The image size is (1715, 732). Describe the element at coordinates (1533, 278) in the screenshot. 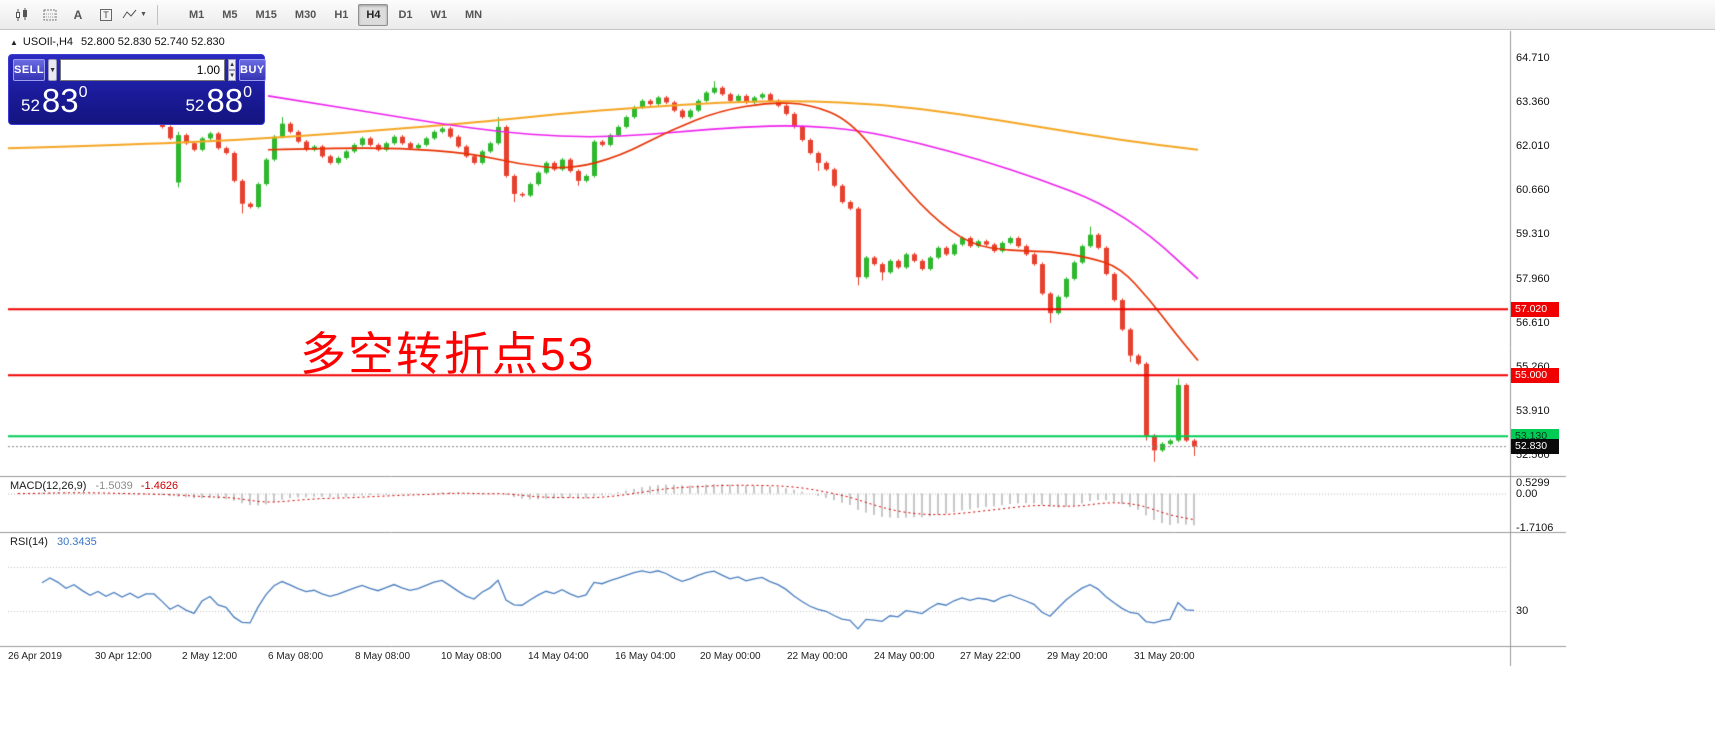

I see `price-axis-label: 57.960` at that location.